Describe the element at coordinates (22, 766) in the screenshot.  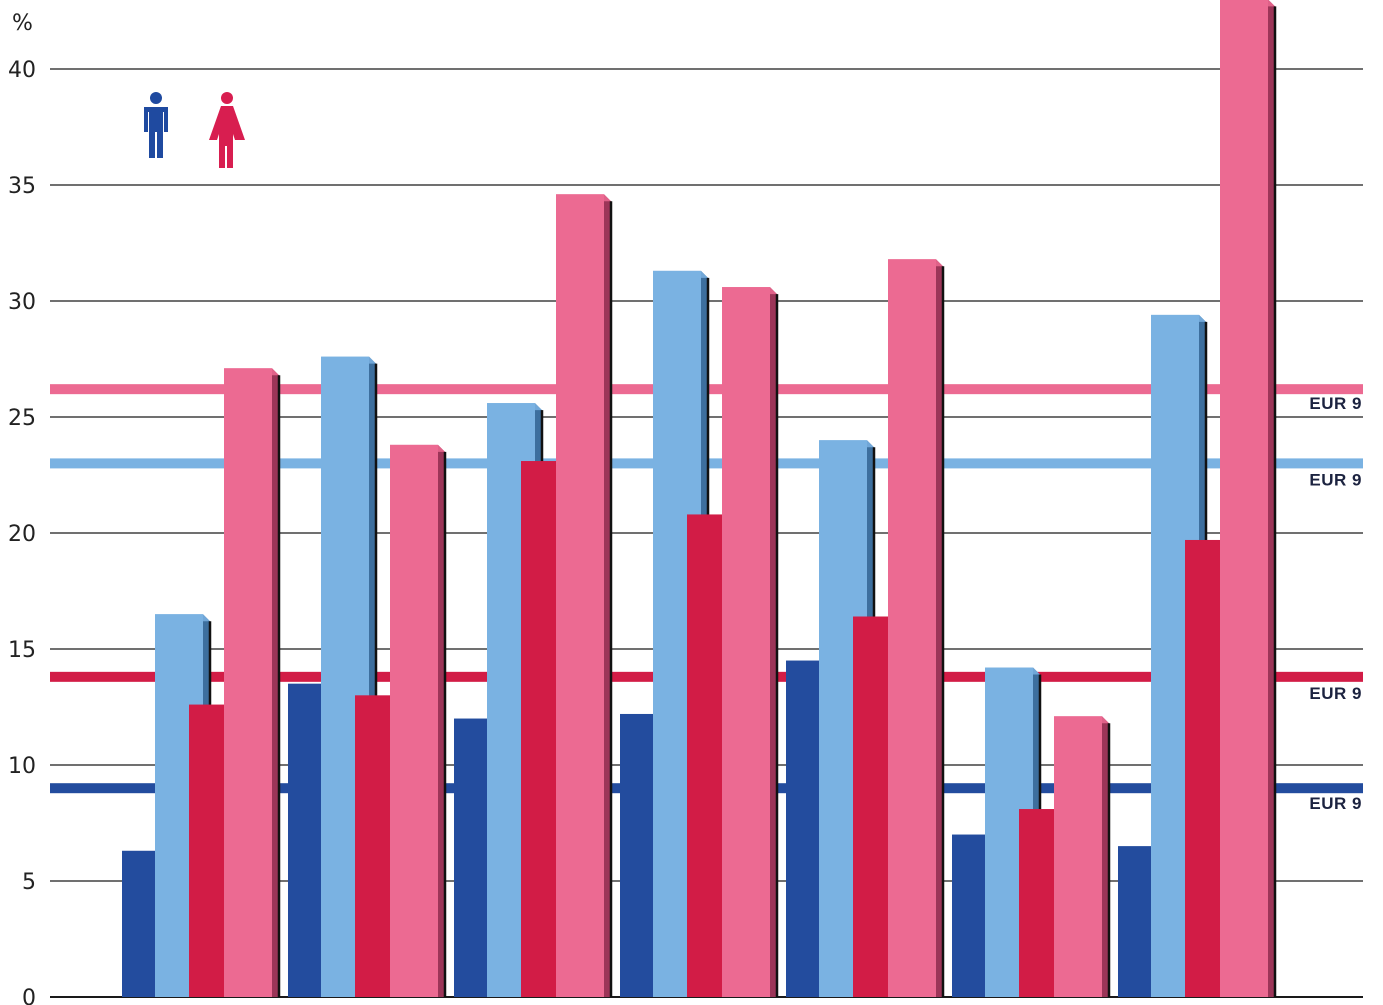
I see `y-tick-label: 10` at that location.